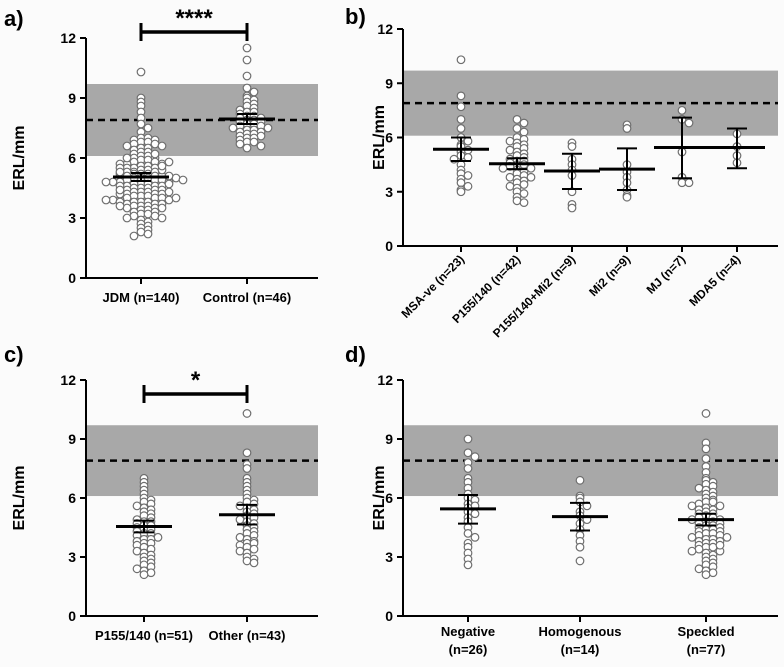 The image size is (784, 667). What do you see at coordinates (194, 18) in the screenshot?
I see `significance-label: ****` at bounding box center [194, 18].